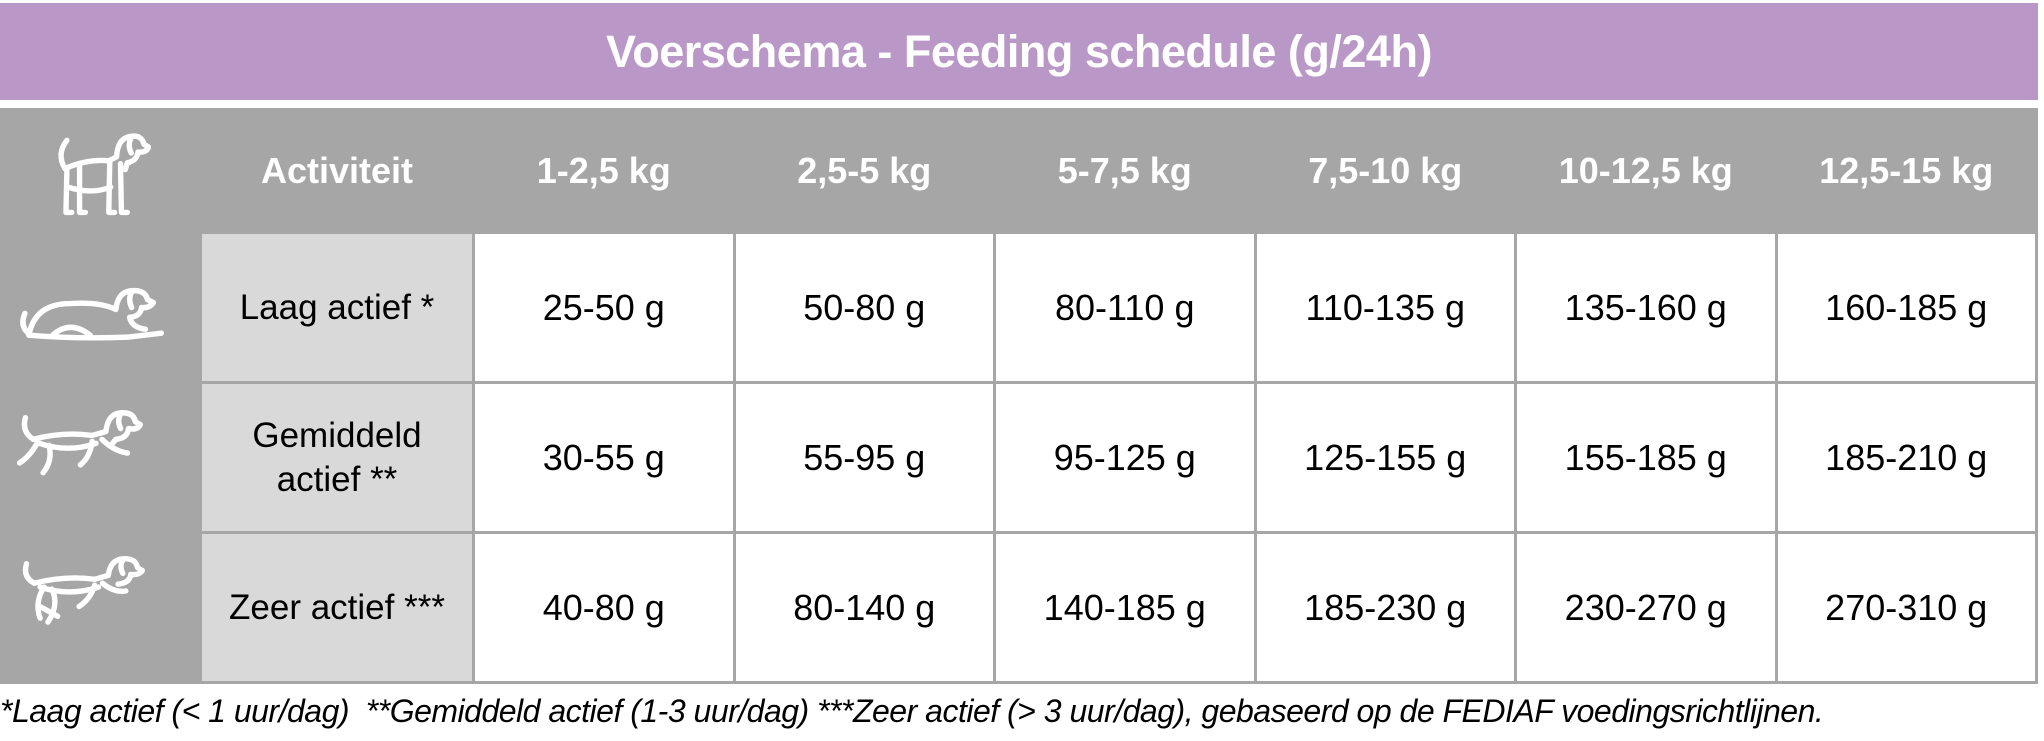 This screenshot has height=741, width=2044. I want to click on header-dog-icon-cell, so click(101, 171).